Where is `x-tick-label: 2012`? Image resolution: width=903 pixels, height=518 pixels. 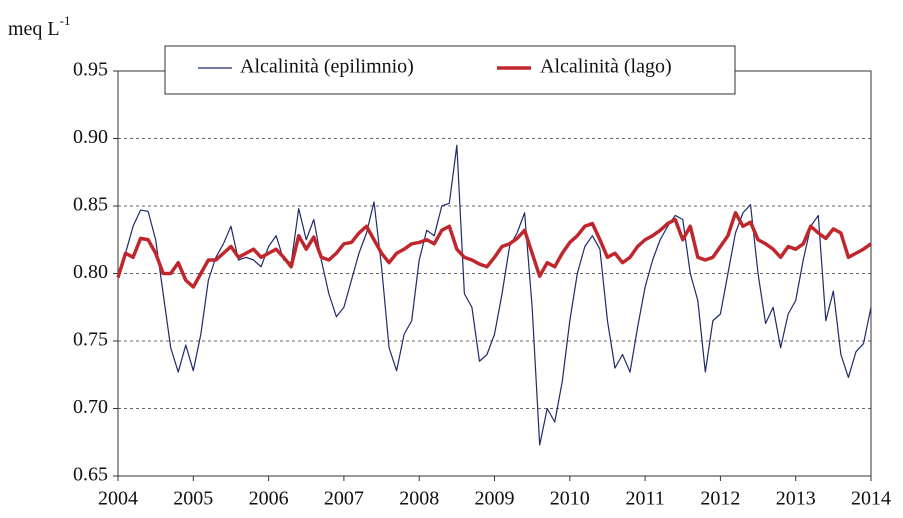
x-tick-label: 2012 is located at coordinates (720, 499).